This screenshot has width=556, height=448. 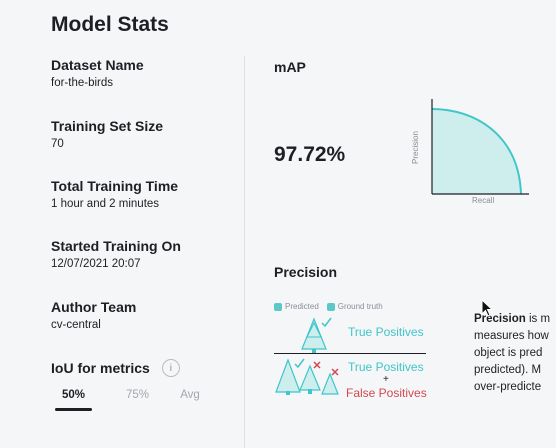 I want to click on tab-50: 50%, so click(x=73, y=395).